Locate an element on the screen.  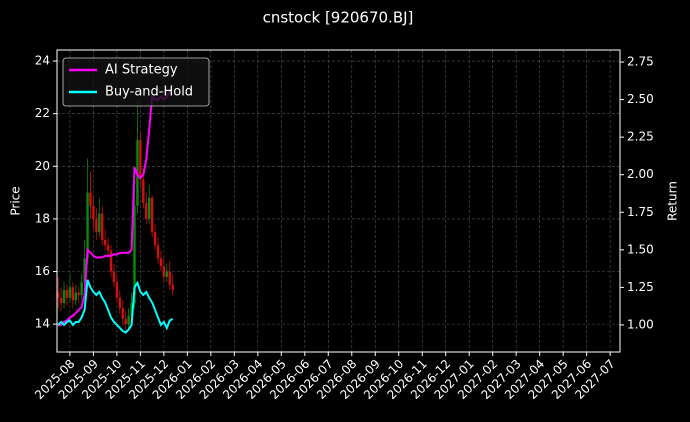
y2-tick-label: 2.00 is located at coordinates (640, 174).